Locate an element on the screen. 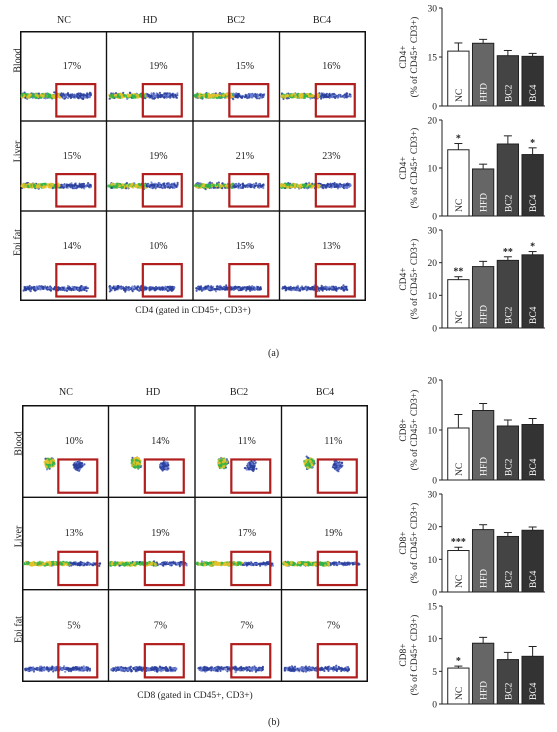  bar-chart-cd8-blood: CD8+(% of CD45+ CD3+) 0 10 20 NC HFD BC2 BC4 is located at coordinates (472, 432).